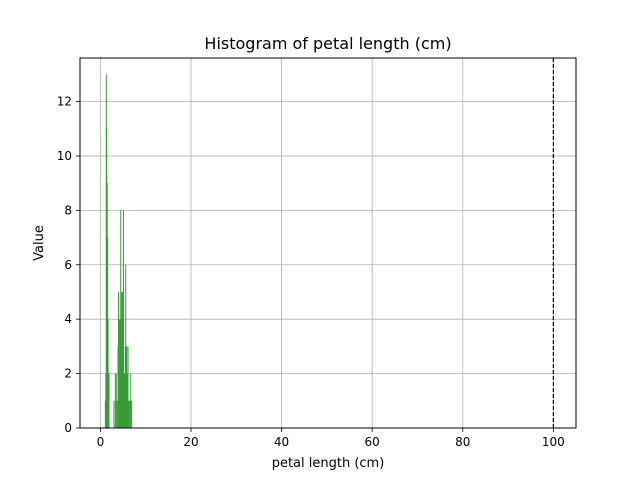 The image size is (640, 480). What do you see at coordinates (118, 251) in the screenshot?
I see `bars-layer` at bounding box center [118, 251].